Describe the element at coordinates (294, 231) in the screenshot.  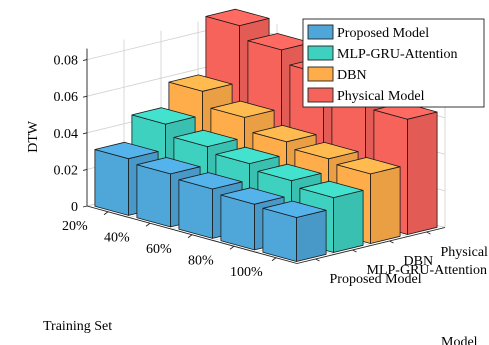
I see `bar-proposed-model-100pct` at that location.